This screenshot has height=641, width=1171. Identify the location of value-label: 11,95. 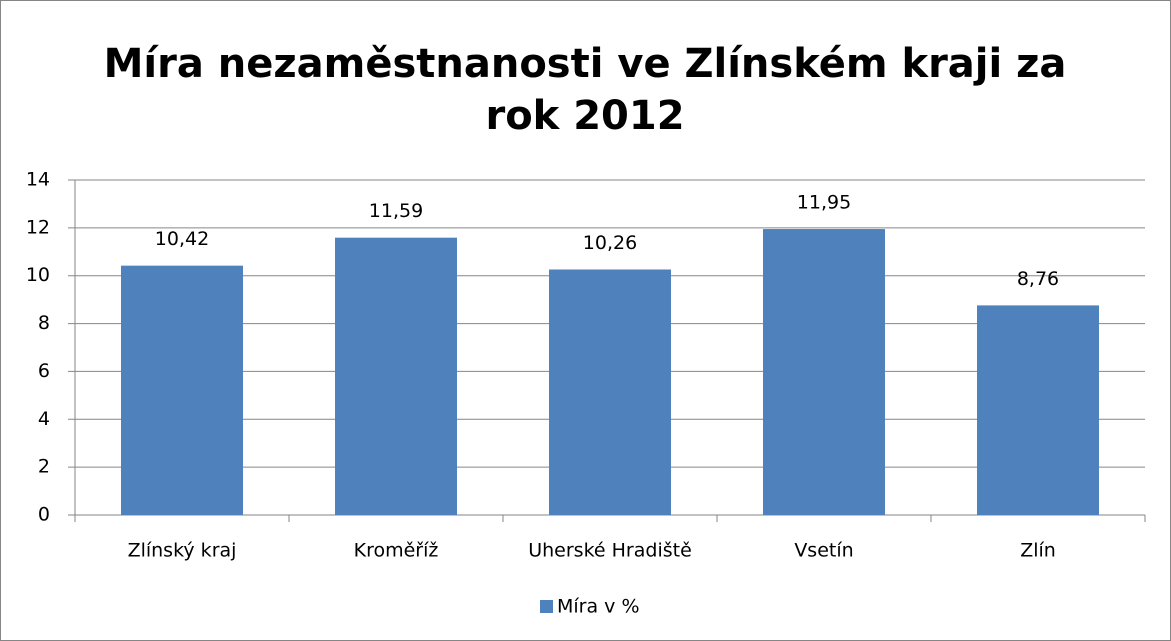
(824, 203).